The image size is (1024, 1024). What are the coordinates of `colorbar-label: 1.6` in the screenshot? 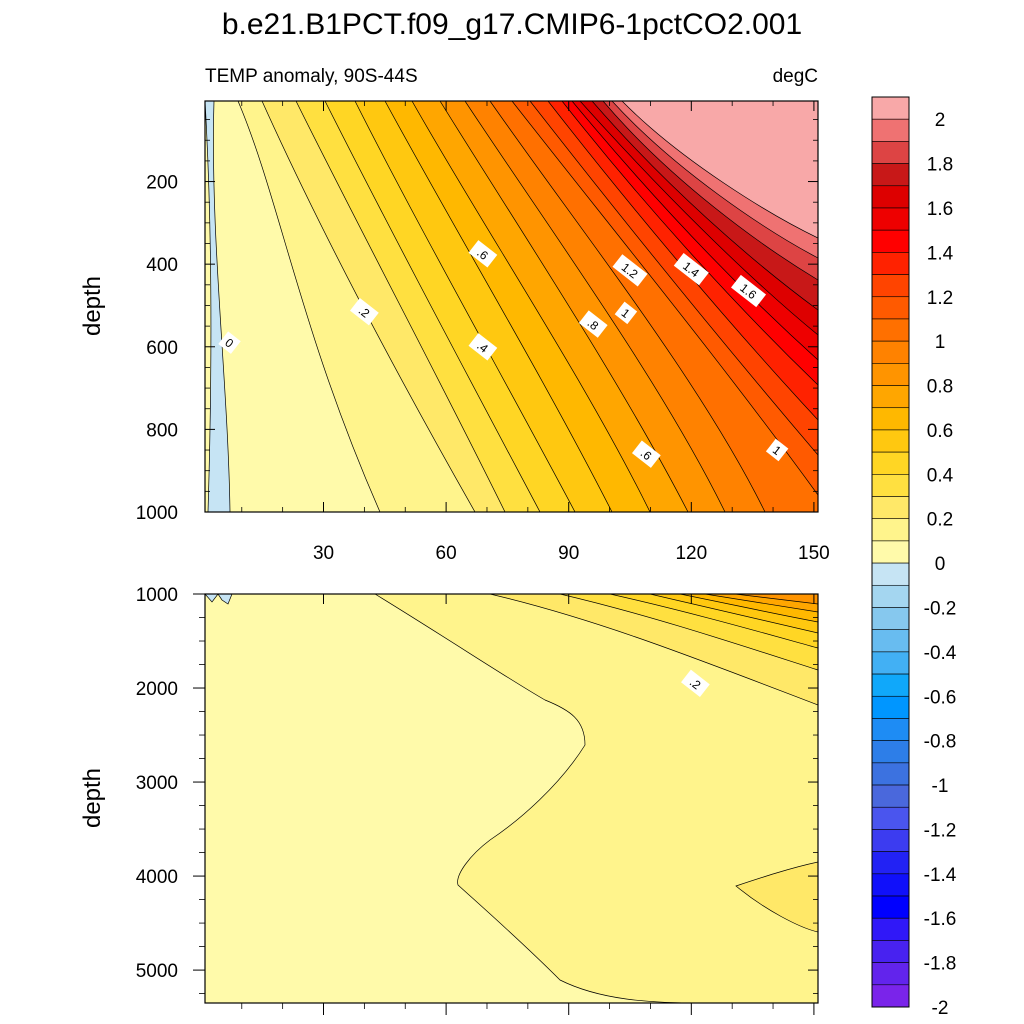 It's located at (940, 209).